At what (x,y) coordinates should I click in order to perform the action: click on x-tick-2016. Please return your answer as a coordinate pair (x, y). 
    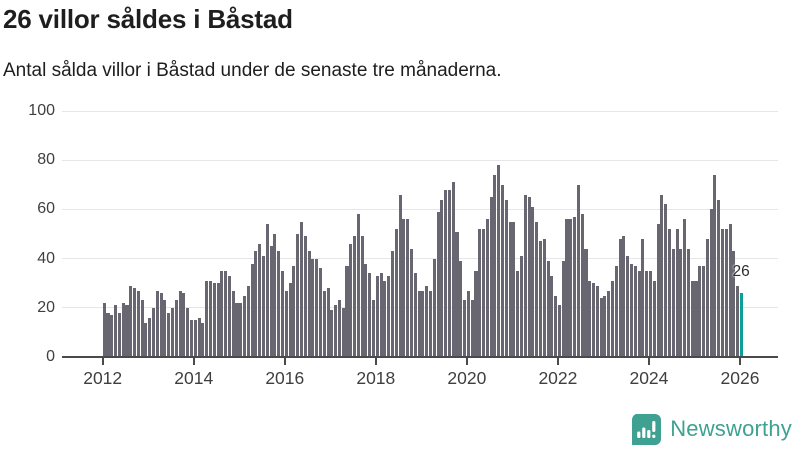
    Looking at the image, I should click on (284, 361).